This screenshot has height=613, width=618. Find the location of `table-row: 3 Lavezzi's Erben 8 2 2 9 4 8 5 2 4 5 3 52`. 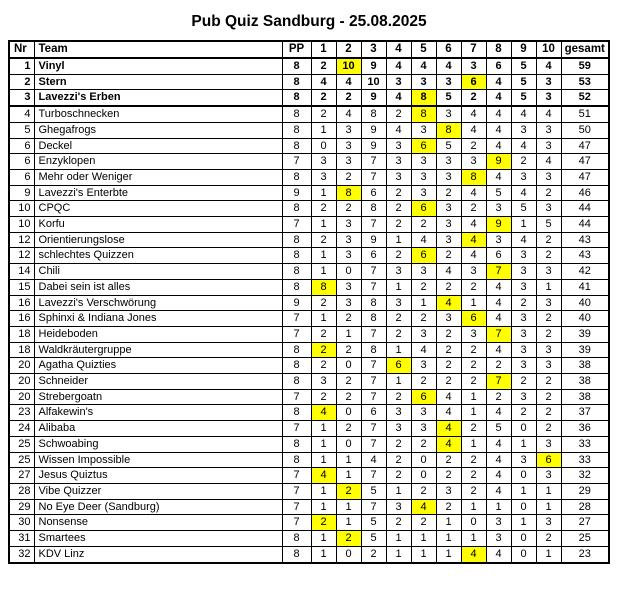

table-row: 3 Lavezzi's Erben 8 2 2 9 4 8 5 2 4 5 3 52 is located at coordinates (309, 98).